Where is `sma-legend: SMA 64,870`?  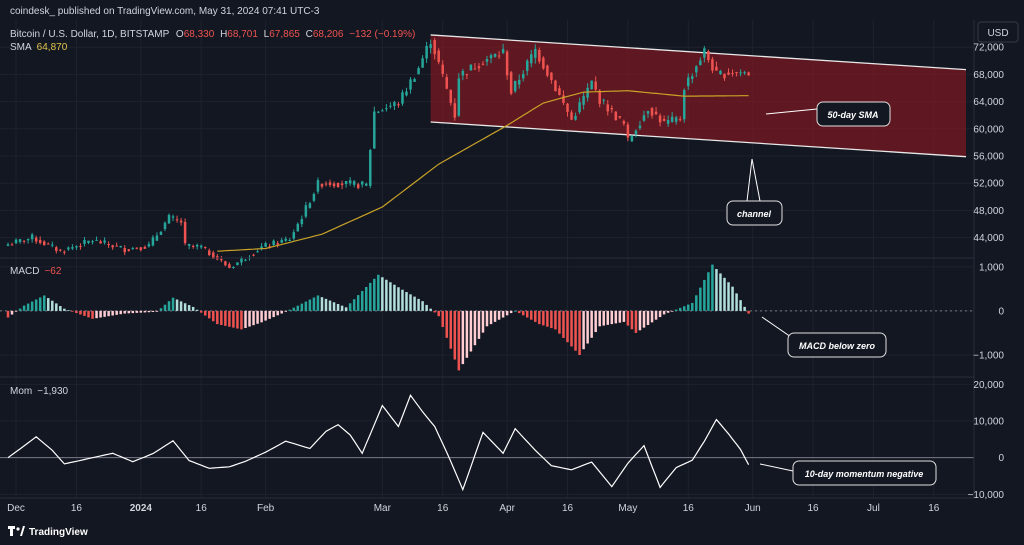
sma-legend: SMA 64,870 is located at coordinates (39, 47).